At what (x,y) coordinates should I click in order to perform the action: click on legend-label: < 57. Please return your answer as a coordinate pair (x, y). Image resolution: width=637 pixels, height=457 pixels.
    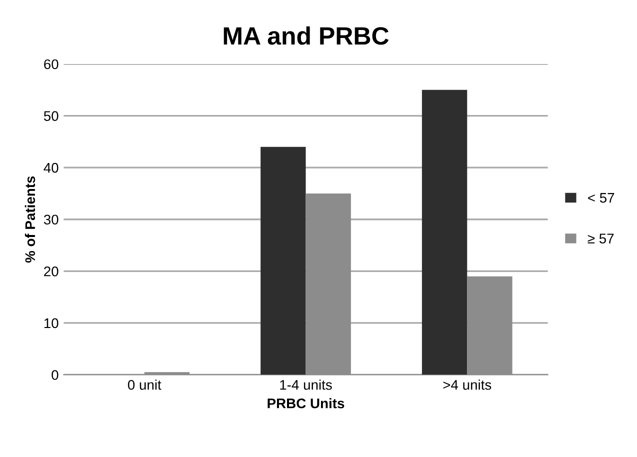
    Looking at the image, I should click on (601, 198).